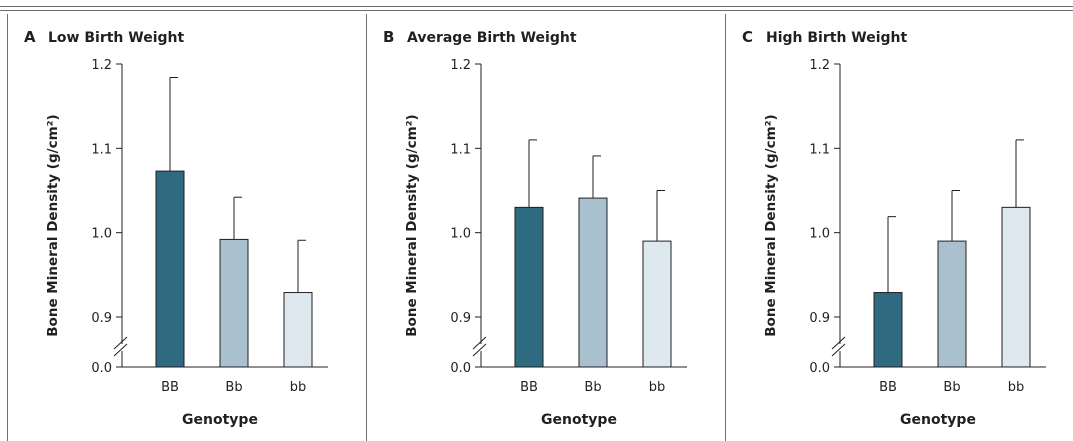 The image size is (1073, 441). I want to click on panel-letter: C, so click(747, 37).